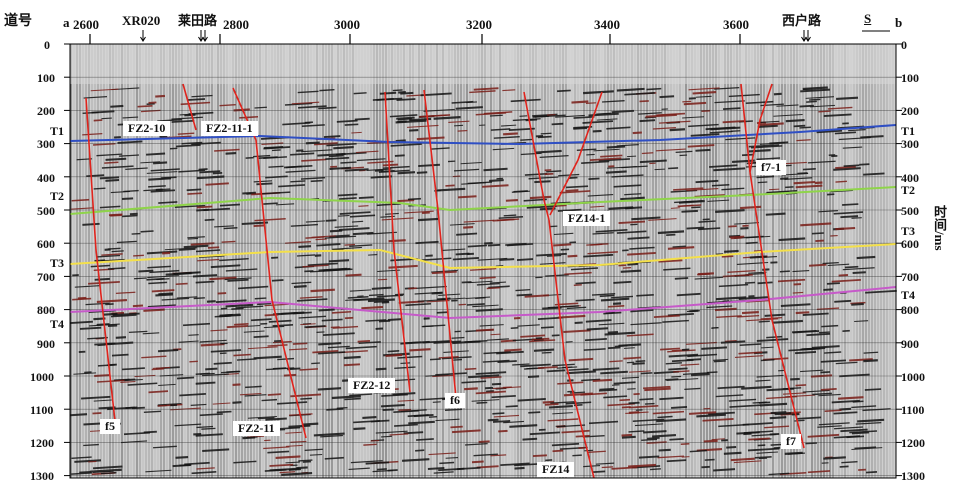  Describe the element at coordinates (571, 349) in the screenshot. I see `fault-fz14` at that location.